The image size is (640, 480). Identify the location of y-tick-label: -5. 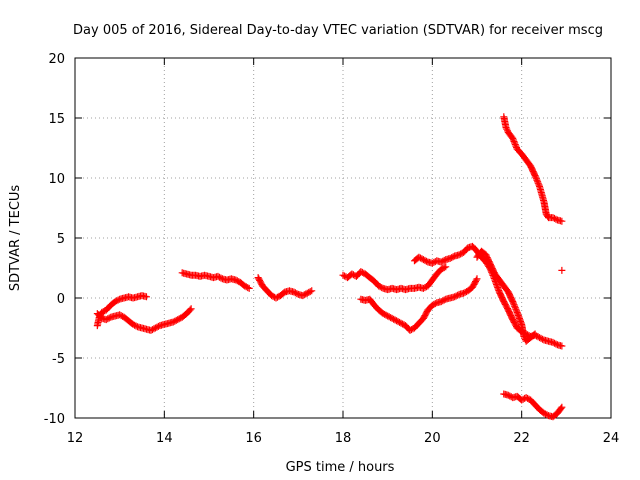
(58, 359).